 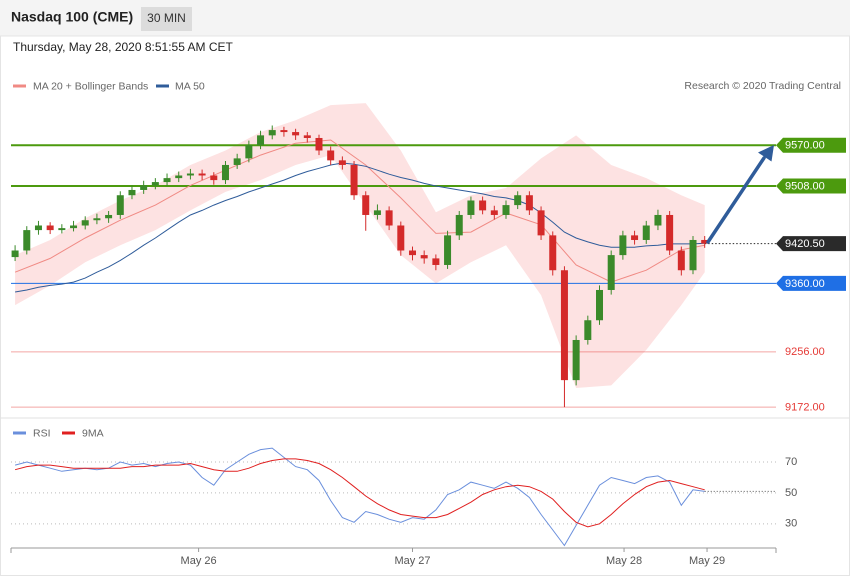 I want to click on level-label: 9508.00, so click(x=805, y=186).